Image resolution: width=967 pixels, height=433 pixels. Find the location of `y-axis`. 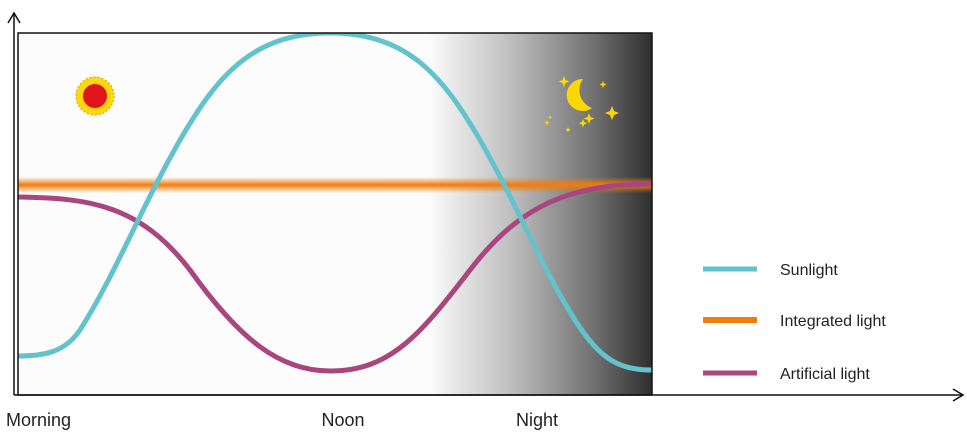

y-axis is located at coordinates (14, 203).